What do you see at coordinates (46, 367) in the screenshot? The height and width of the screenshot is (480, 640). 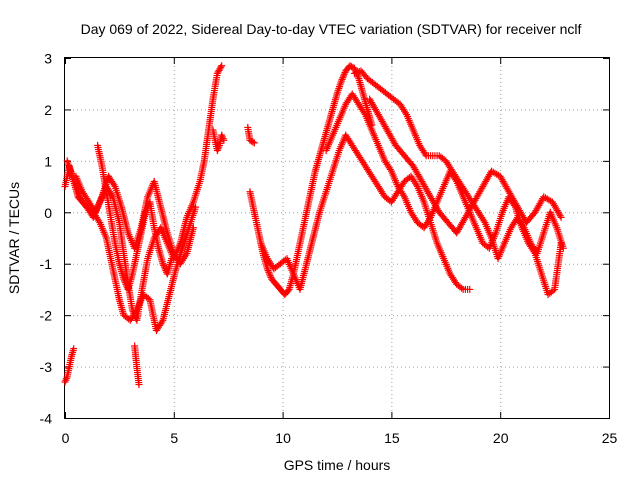 I see `y-tick-label: -3` at bounding box center [46, 367].